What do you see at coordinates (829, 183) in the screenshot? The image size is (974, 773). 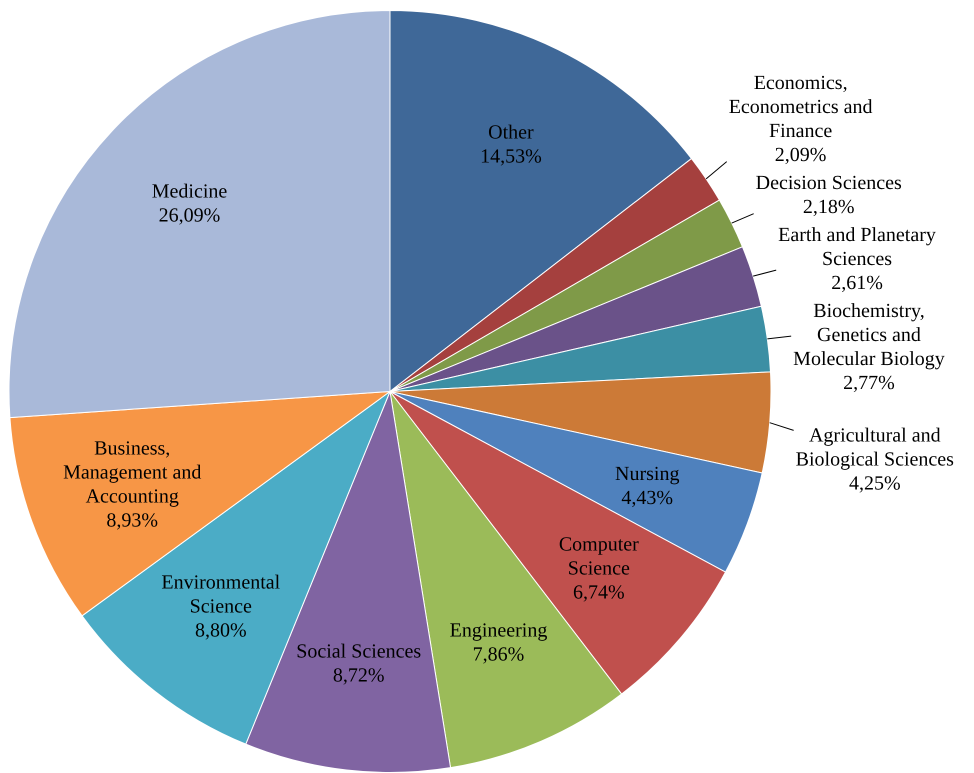 I see `slice-label: Decision Sciences` at bounding box center [829, 183].